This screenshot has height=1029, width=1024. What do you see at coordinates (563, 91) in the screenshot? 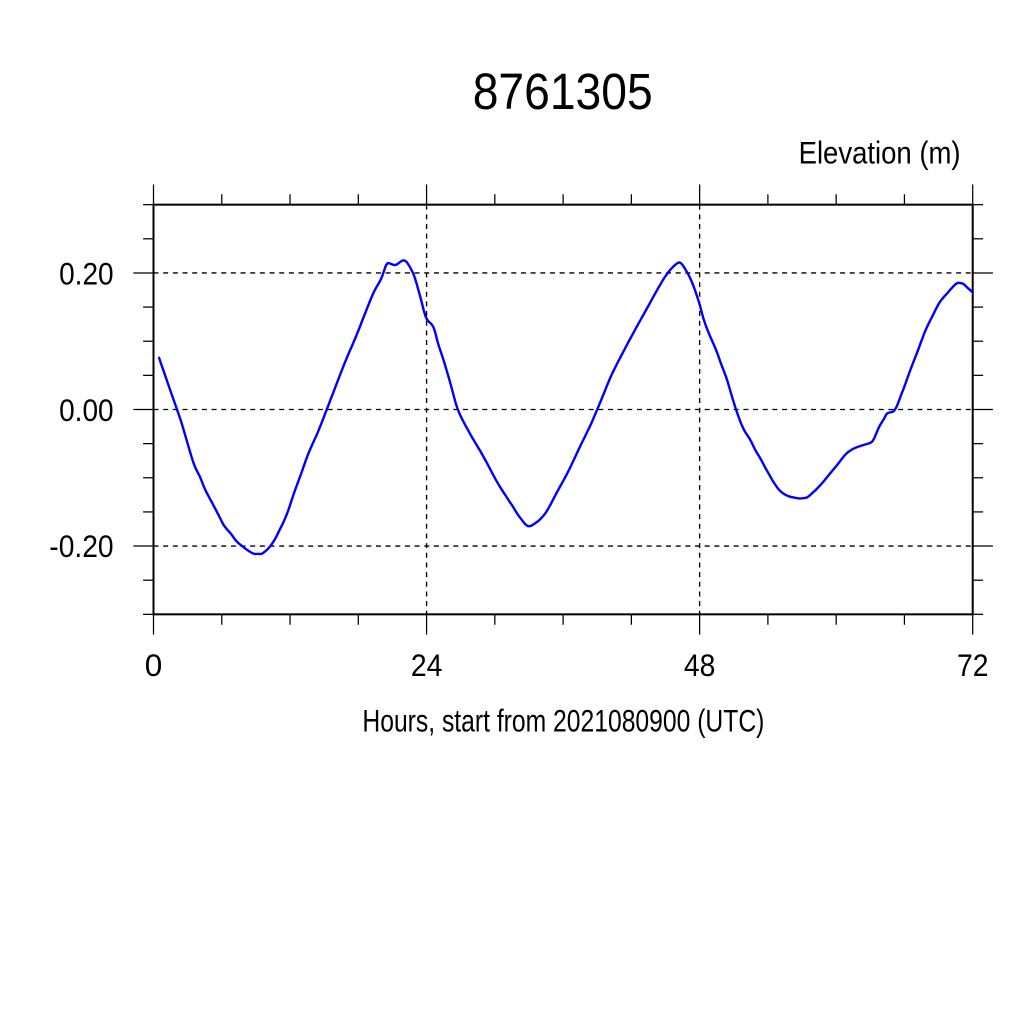
I see `svg-text: 8761305` at bounding box center [563, 91].